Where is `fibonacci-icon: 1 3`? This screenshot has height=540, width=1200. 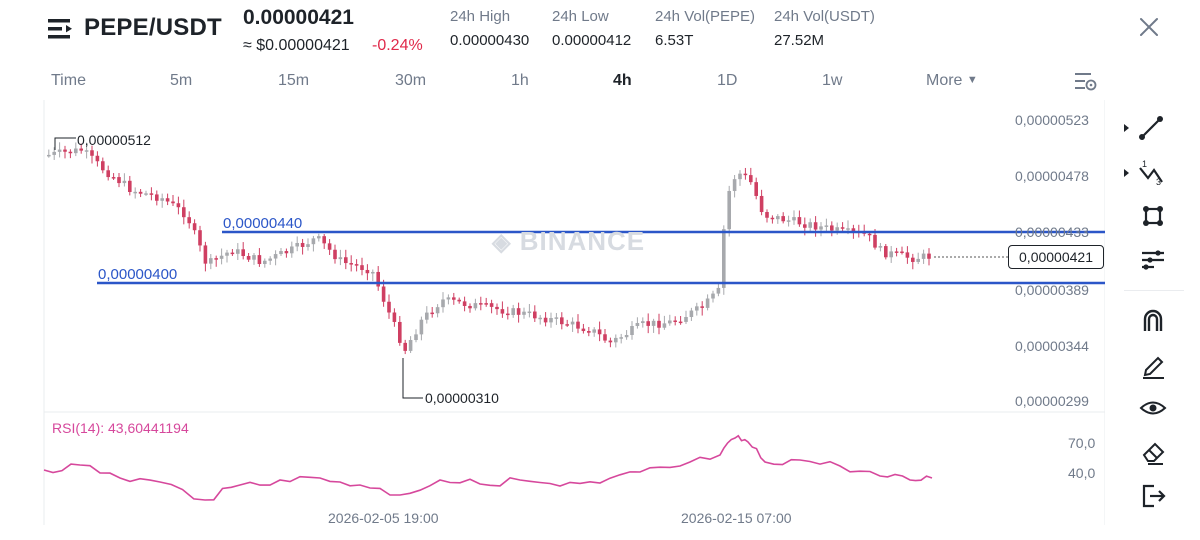 fibonacci-icon: 1 3 is located at coordinates (1144, 173).